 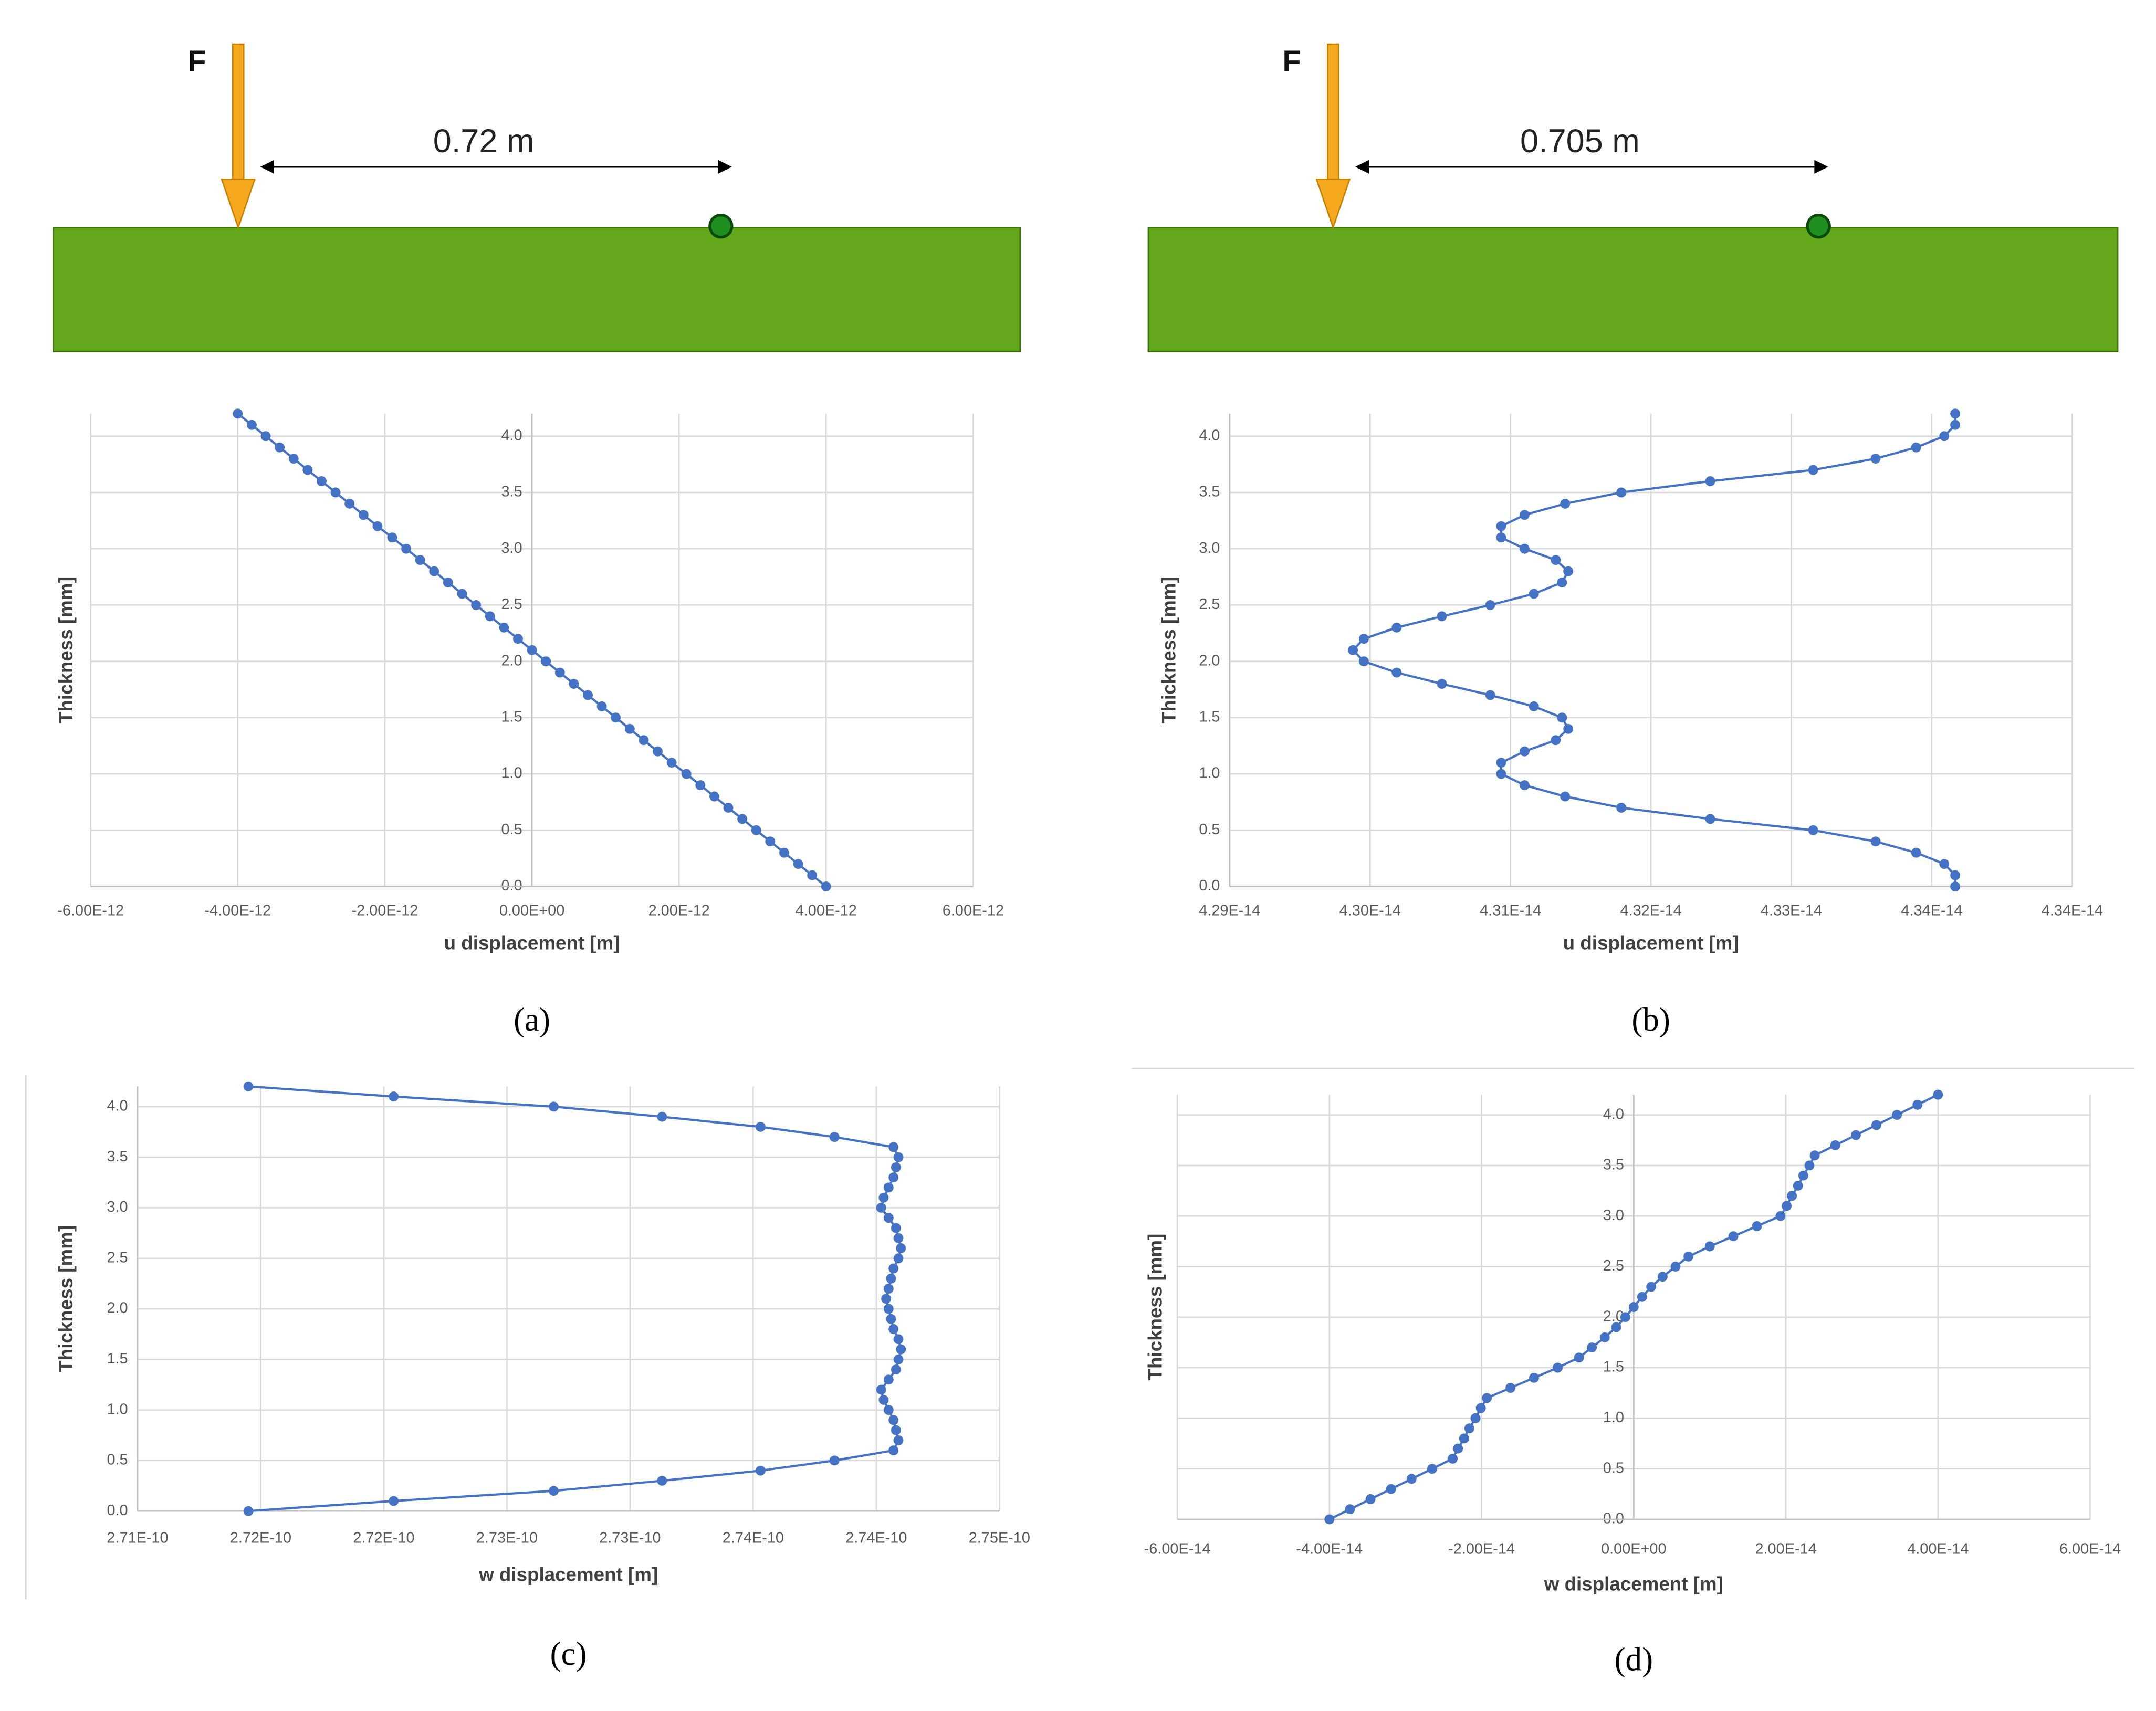 What do you see at coordinates (1155, 1307) in the screenshot?
I see `y-axis-title: Thickness [mm]` at bounding box center [1155, 1307].